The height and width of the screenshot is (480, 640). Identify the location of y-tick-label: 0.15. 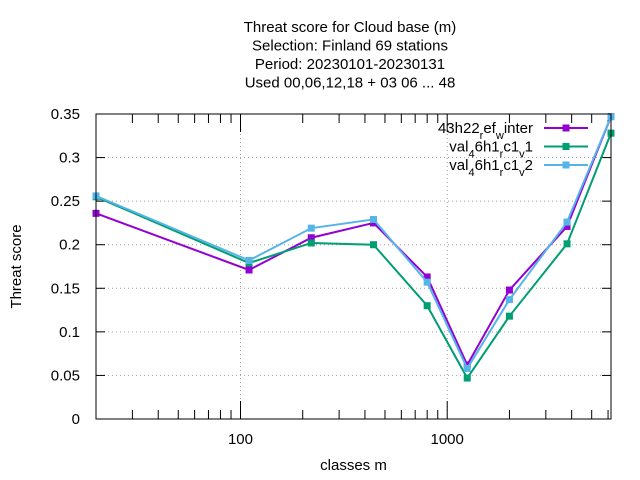
(65, 288).